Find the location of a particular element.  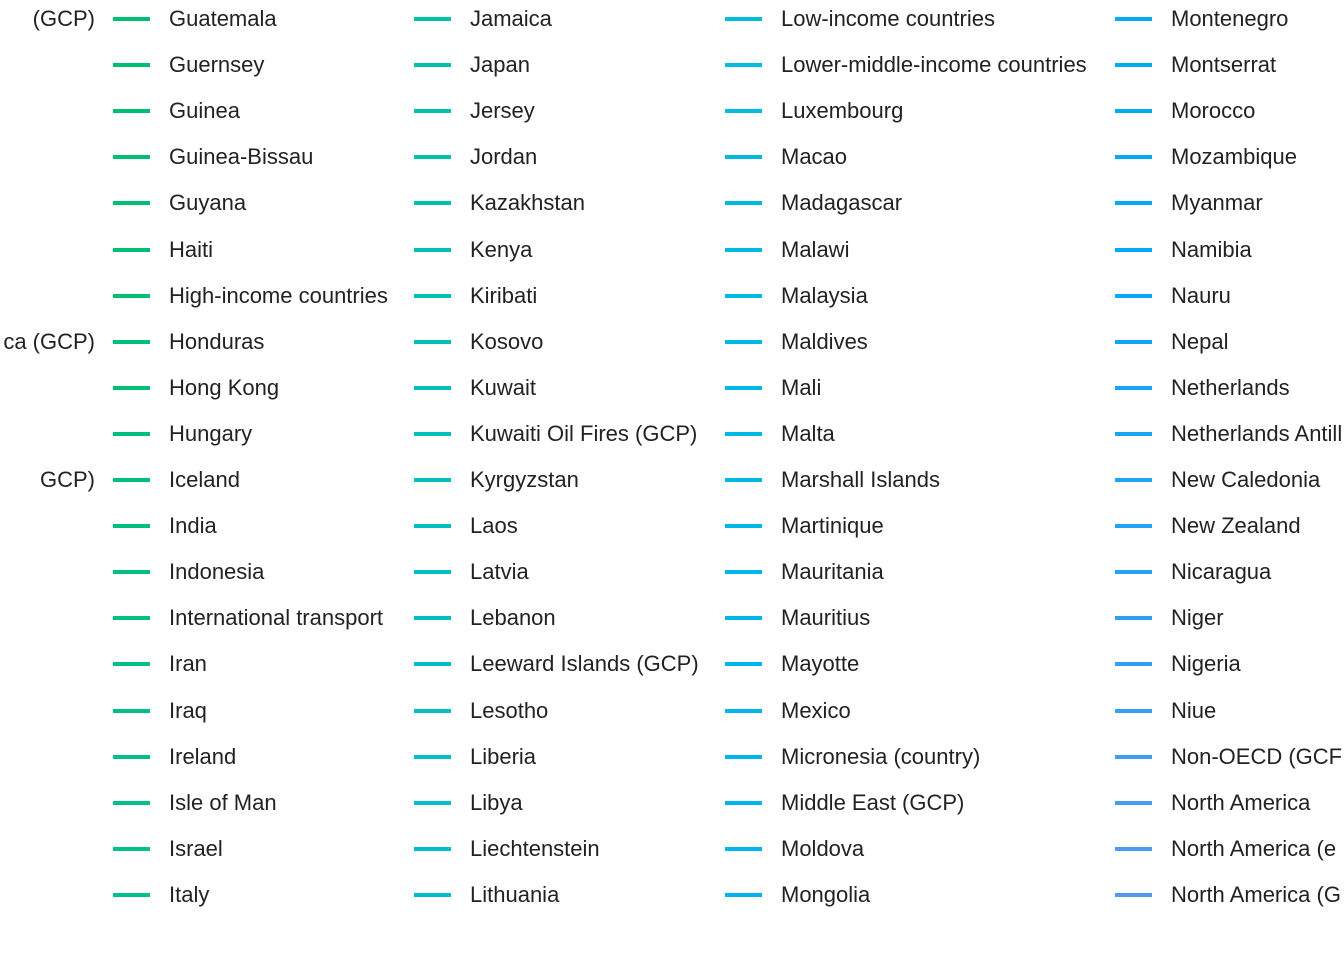

legend-label: Mexico is located at coordinates (816, 710).